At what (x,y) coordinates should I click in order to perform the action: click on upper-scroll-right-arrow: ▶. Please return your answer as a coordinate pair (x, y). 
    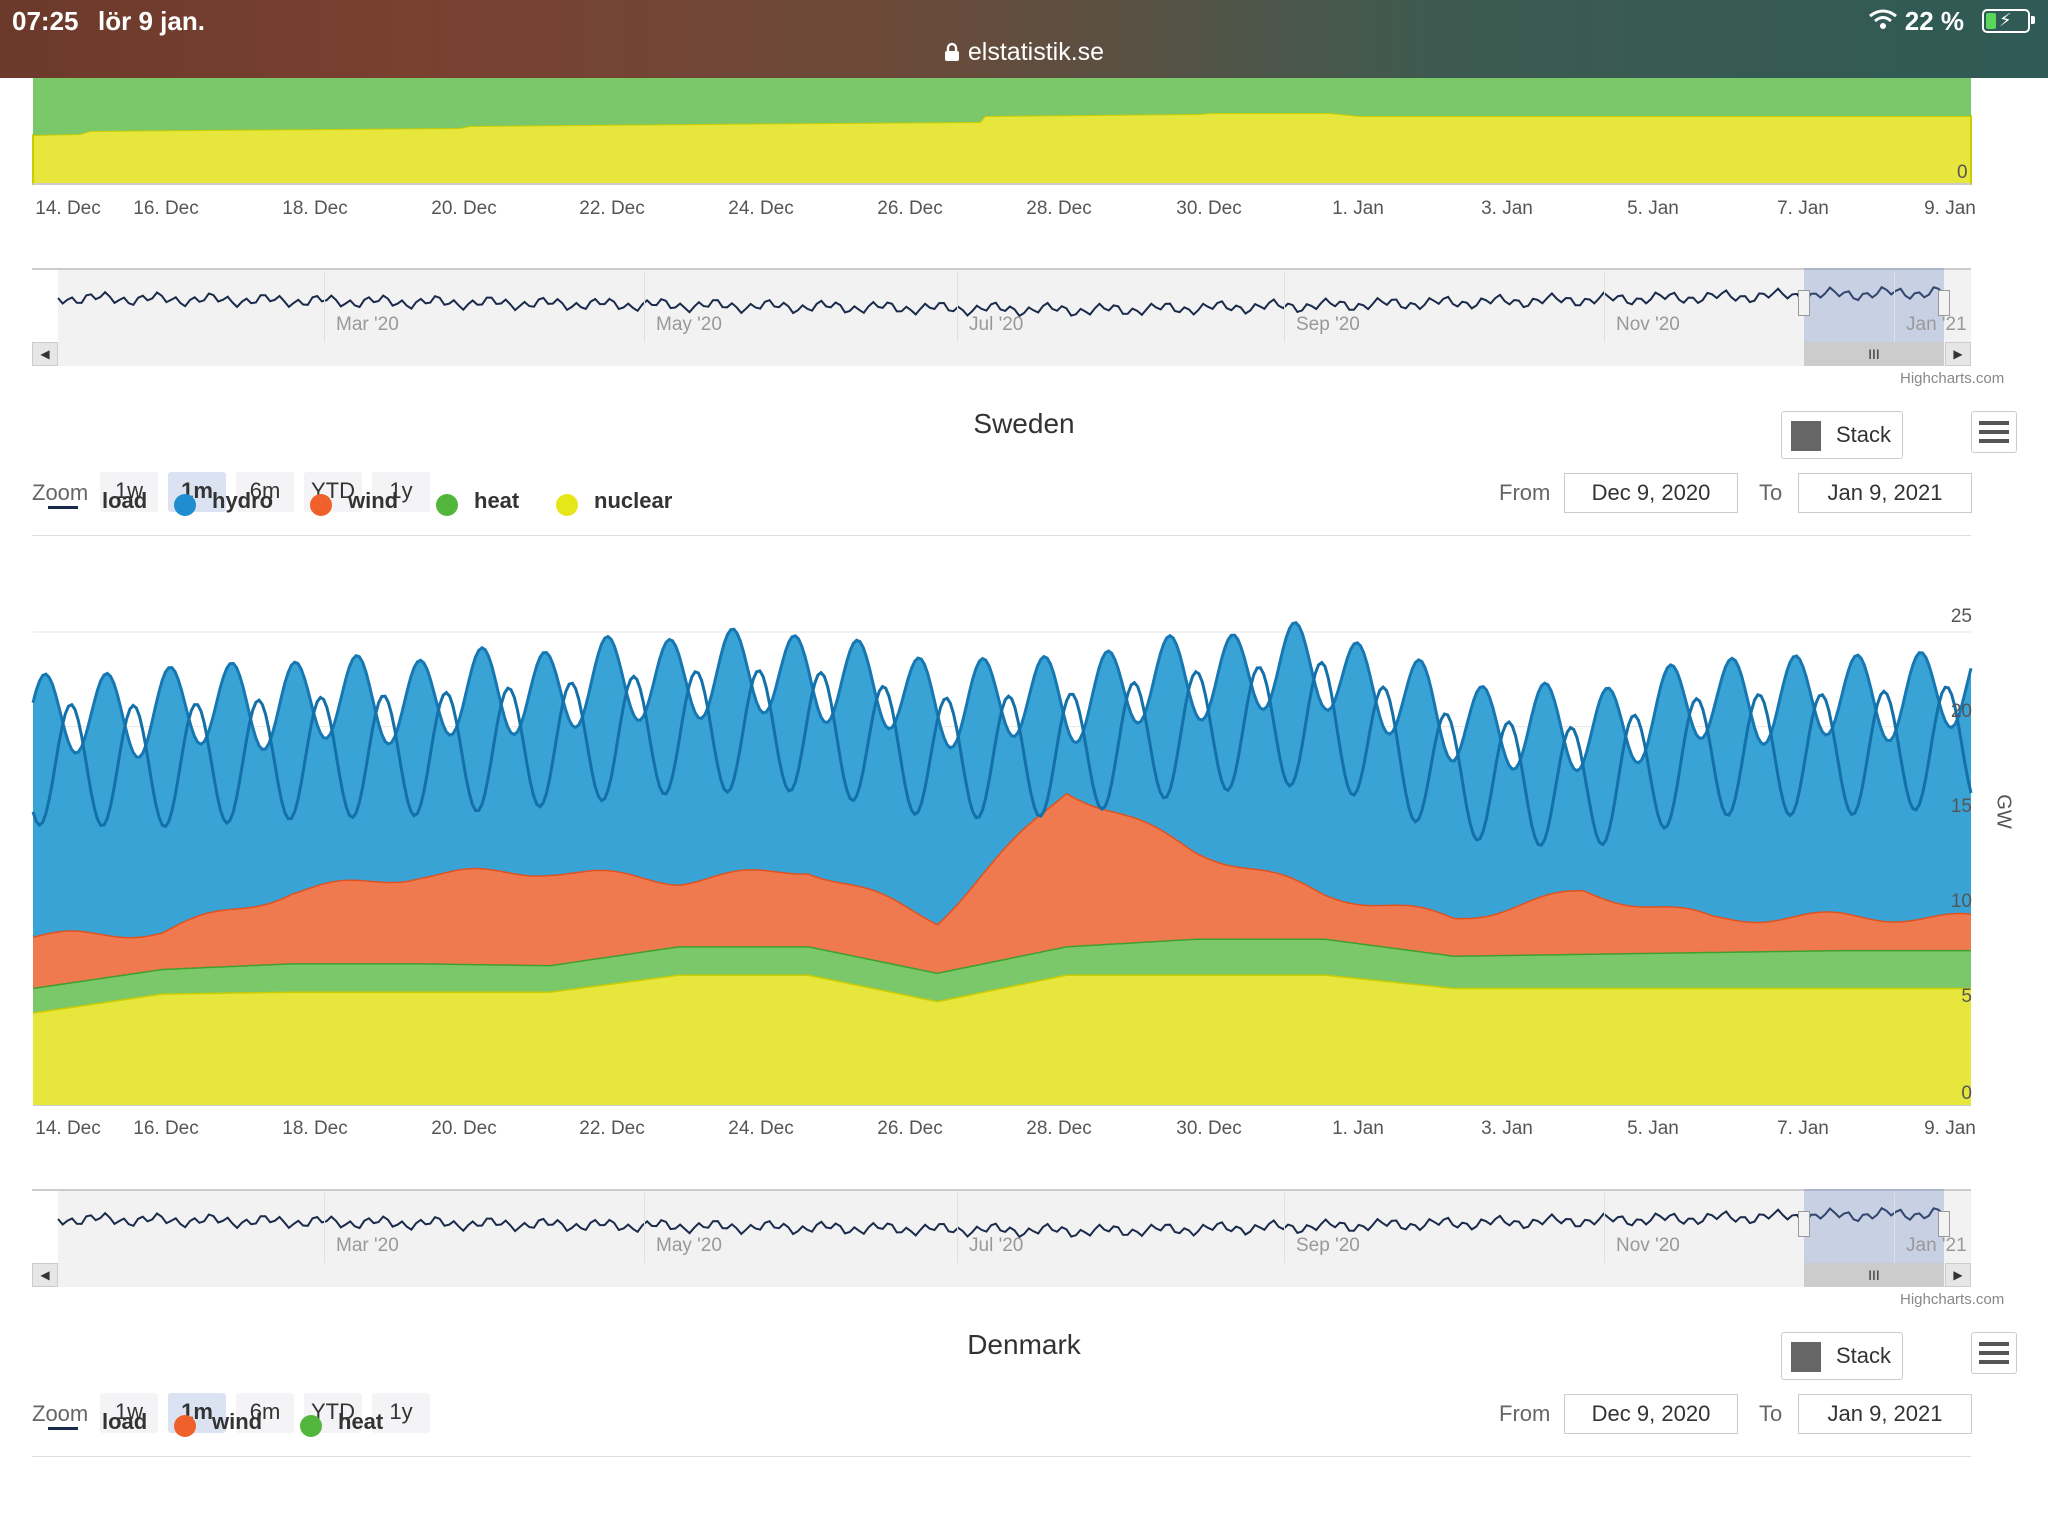
    Looking at the image, I should click on (1958, 354).